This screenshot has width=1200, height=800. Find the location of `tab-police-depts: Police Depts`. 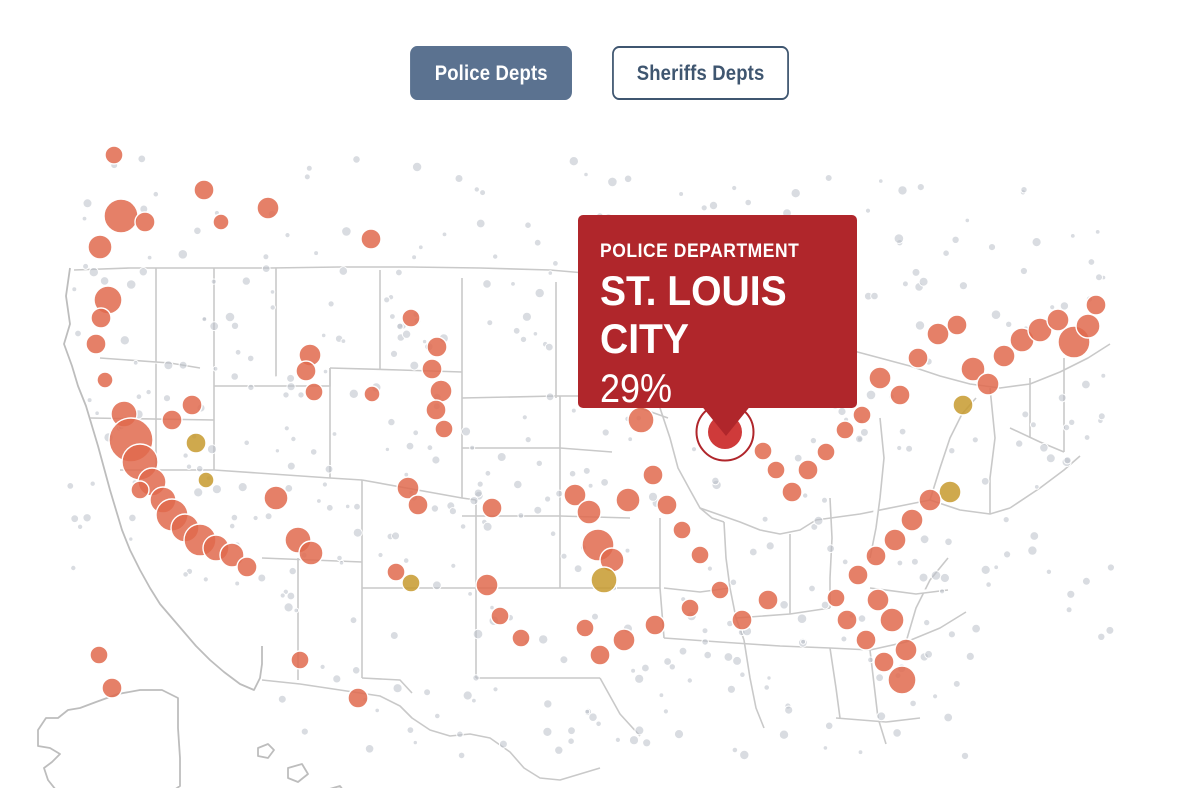

tab-police-depts: Police Depts is located at coordinates (491, 73).